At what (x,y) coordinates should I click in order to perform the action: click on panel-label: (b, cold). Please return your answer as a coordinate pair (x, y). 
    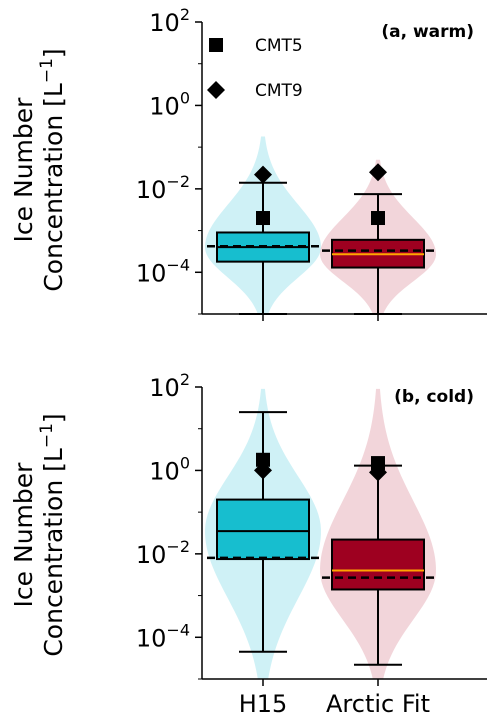
    Looking at the image, I should click on (434, 397).